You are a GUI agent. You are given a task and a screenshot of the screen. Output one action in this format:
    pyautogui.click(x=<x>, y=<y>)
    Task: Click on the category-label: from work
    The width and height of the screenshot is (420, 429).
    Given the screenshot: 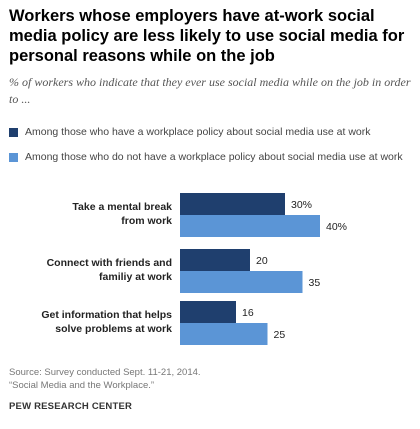 What is the action you would take?
    pyautogui.click(x=146, y=221)
    